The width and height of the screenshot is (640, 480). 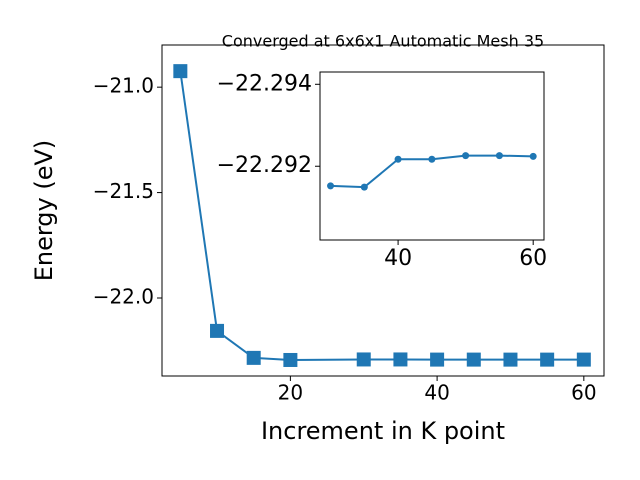 What do you see at coordinates (264, 165) in the screenshot?
I see `y-tick-label: −22.292` at bounding box center [264, 165].